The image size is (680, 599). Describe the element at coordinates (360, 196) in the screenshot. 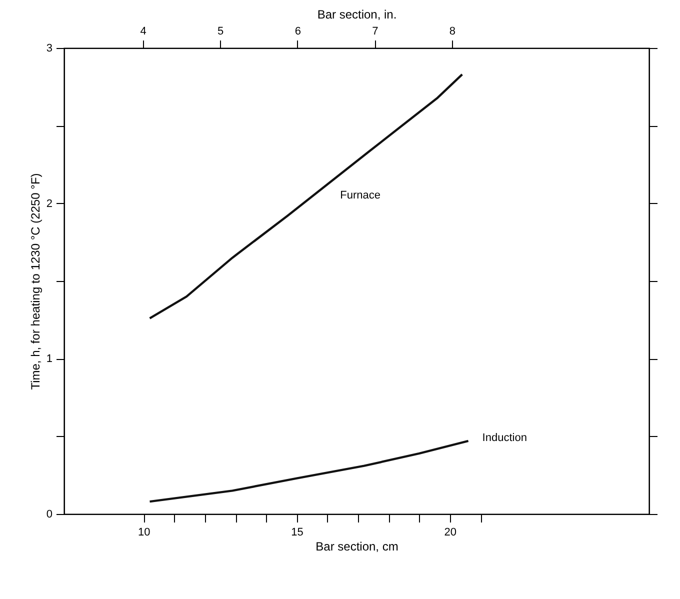

I see `series-label: Furnace` at that location.